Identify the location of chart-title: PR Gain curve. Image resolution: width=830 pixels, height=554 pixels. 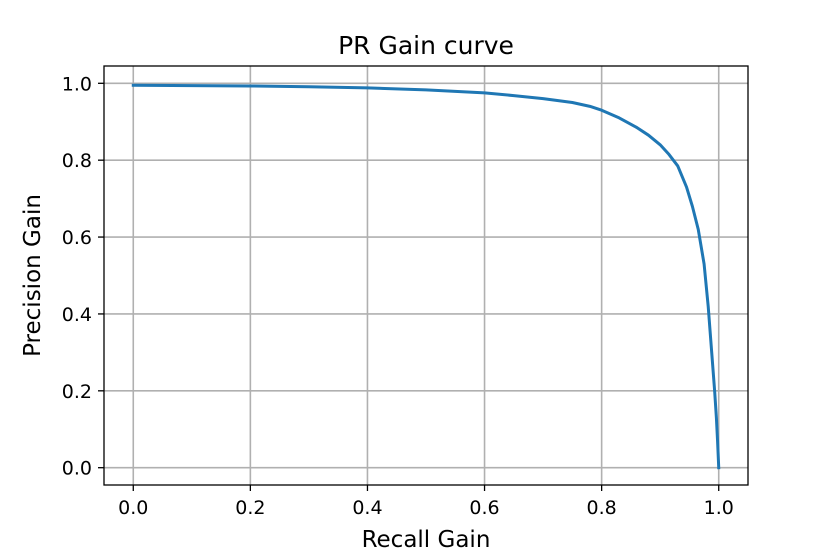
(426, 45).